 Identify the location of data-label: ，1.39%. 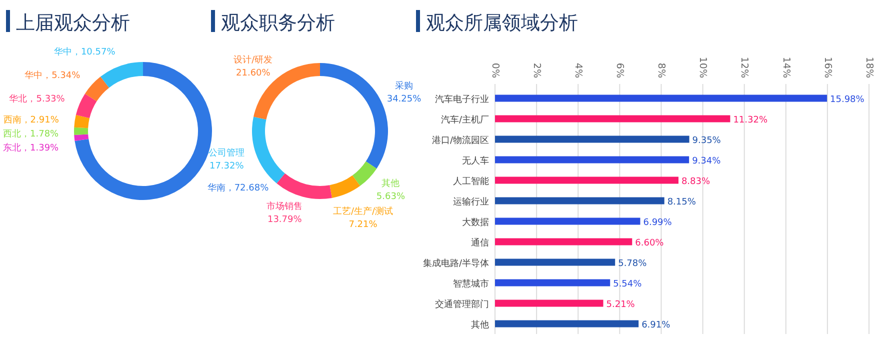
(40, 149).